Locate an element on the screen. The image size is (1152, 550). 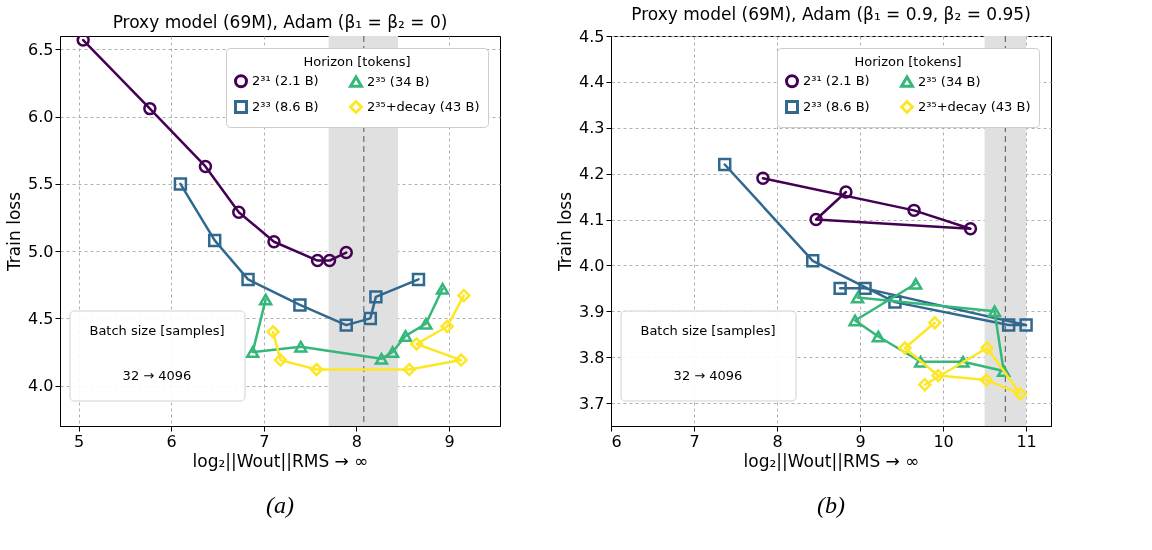
y-tick-label: 4.3 is located at coordinates (592, 128).